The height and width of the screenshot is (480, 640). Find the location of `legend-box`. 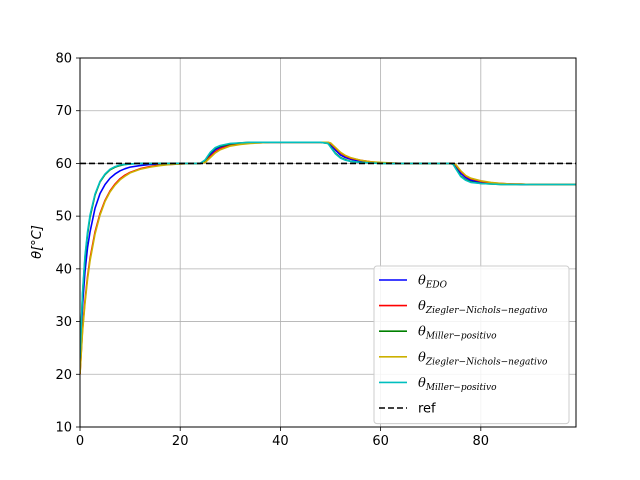

legend-box is located at coordinates (471, 345).